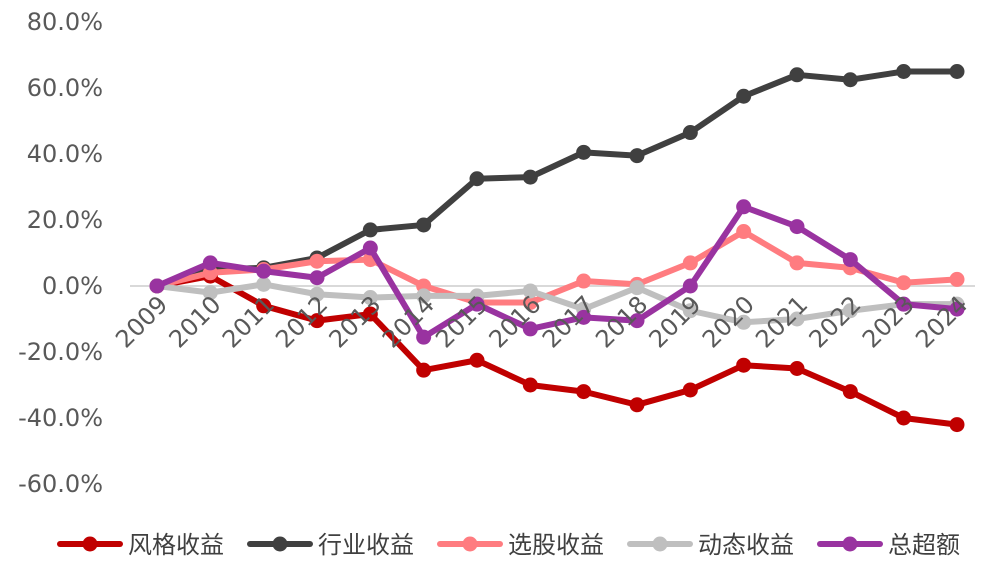 The height and width of the screenshot is (570, 987). What do you see at coordinates (60, 352) in the screenshot?
I see `y-tick-label: -20.0%` at bounding box center [60, 352].